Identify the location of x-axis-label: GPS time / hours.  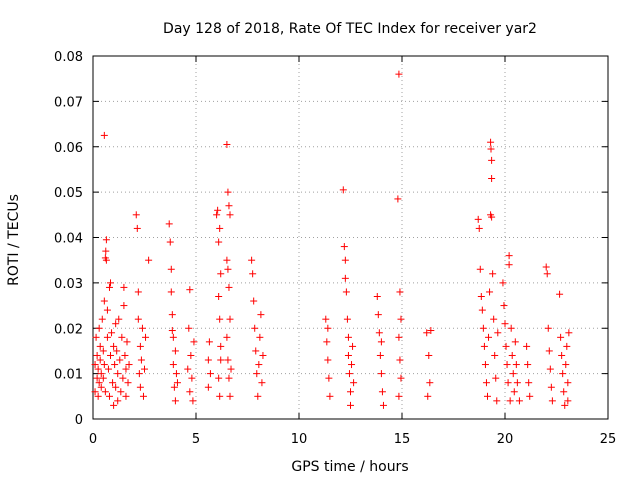
(349, 467).